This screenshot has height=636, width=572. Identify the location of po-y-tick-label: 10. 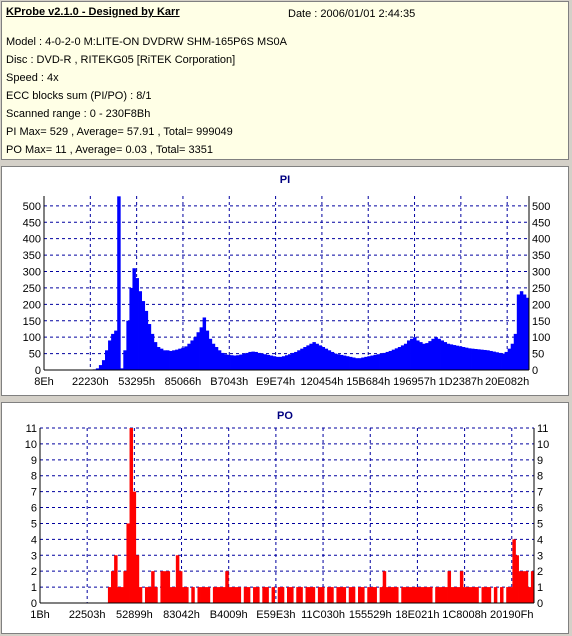
(31, 445).